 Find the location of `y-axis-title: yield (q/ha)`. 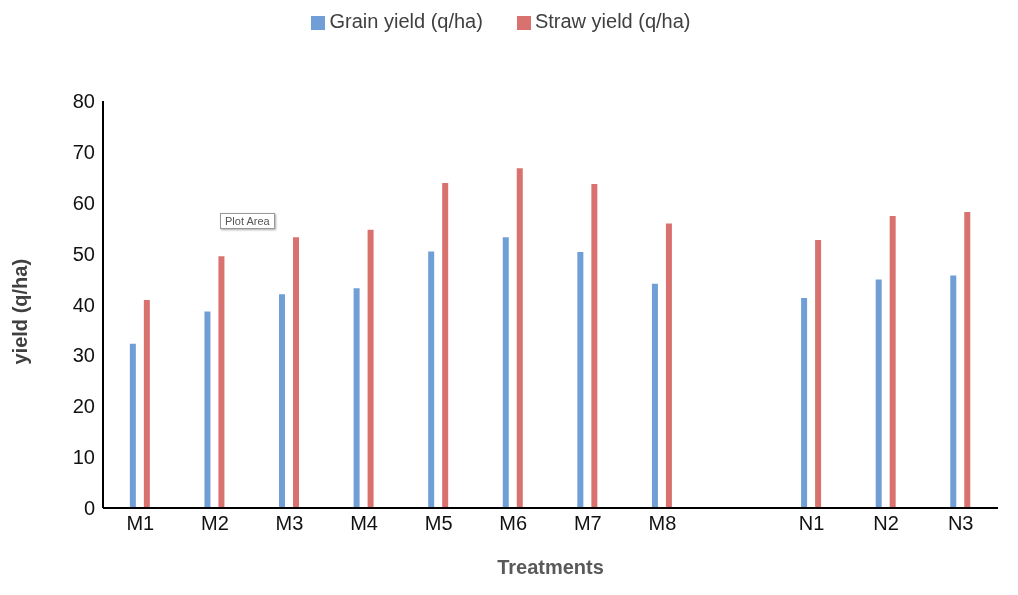

y-axis-title: yield (q/ha) is located at coordinates (20, 311).